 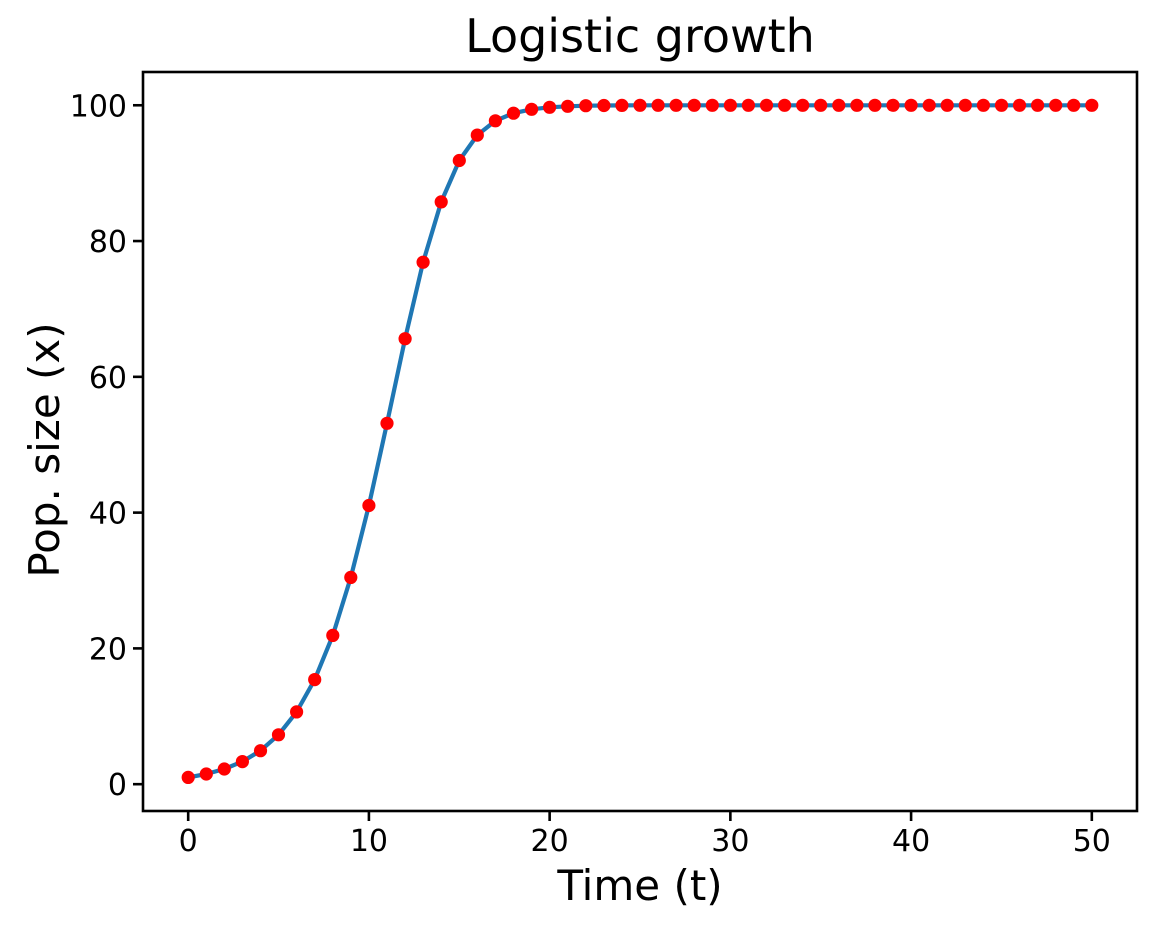 I want to click on y-tick-label: 20, so click(x=108, y=649).